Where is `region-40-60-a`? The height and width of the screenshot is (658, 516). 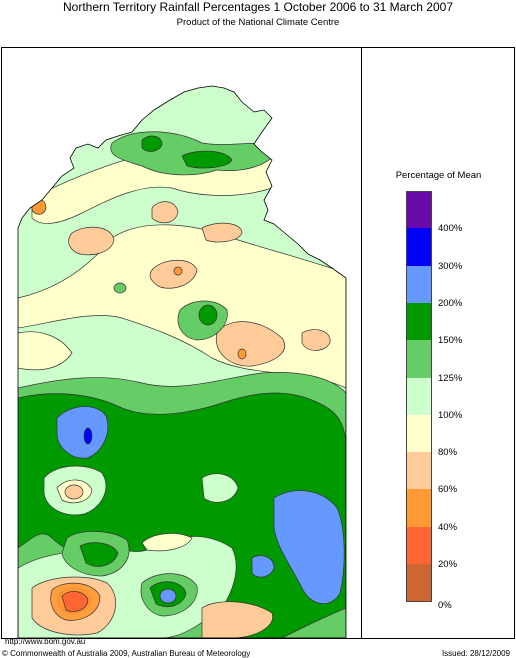 region-40-60-a is located at coordinates (178, 271).